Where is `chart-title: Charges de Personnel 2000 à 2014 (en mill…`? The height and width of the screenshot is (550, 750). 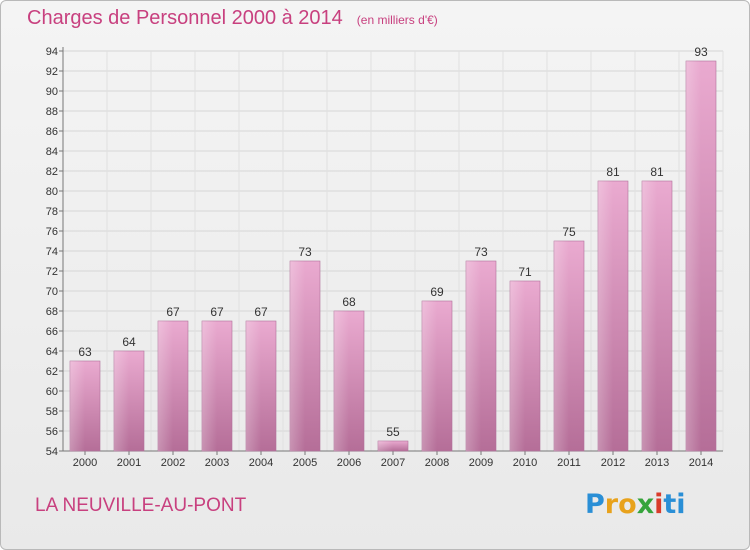
chart-title: Charges de Personnel 2000 à 2014 (en mill… is located at coordinates (232, 18).